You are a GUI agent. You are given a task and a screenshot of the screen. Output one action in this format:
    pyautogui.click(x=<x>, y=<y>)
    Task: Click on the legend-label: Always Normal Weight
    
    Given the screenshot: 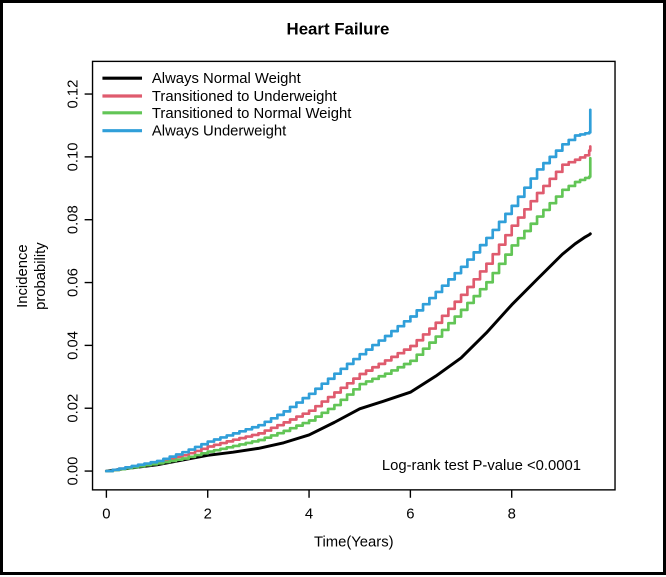 What is the action you would take?
    pyautogui.click(x=227, y=79)
    